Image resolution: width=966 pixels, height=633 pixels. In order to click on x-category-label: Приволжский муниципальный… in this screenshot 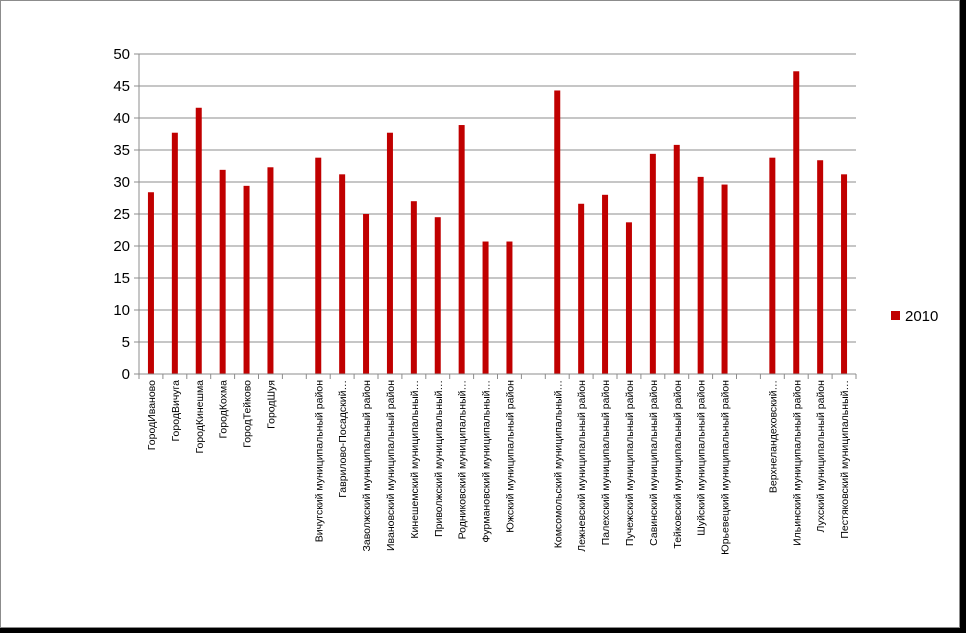, I will do `click(439, 458)`.